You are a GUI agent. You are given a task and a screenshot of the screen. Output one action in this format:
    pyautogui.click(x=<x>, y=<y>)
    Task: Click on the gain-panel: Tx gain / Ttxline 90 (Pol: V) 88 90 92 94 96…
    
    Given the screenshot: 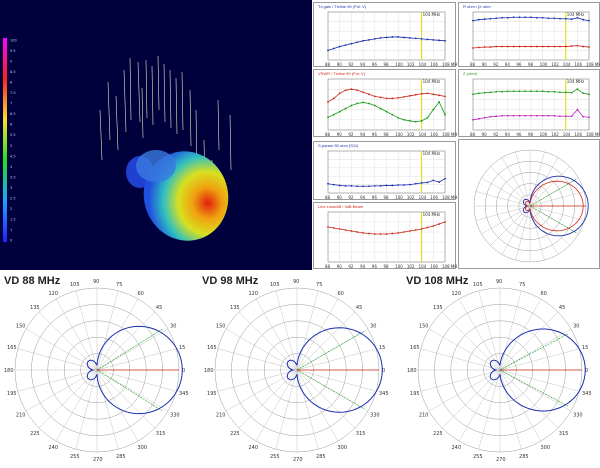 What is the action you would take?
    pyautogui.click(x=385, y=34)
    